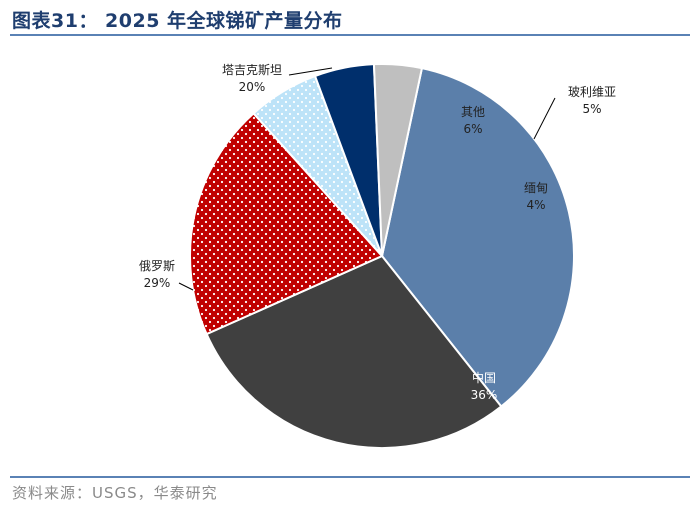 The width and height of the screenshot is (700, 511). I want to click on source-note: 资料来源：USGS，华泰研究, so click(115, 493).